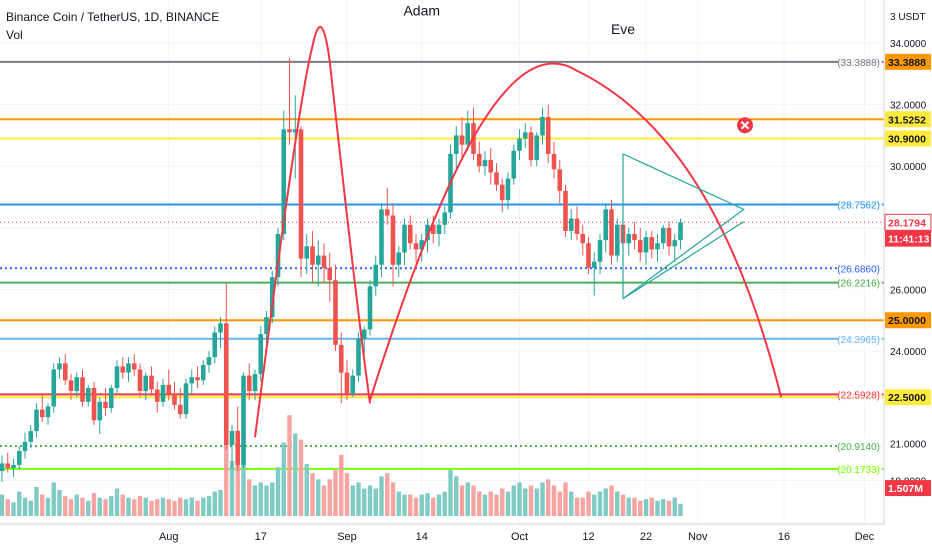 This screenshot has width=932, height=555. I want to click on price-badge-label: 11:41:13, so click(909, 240).